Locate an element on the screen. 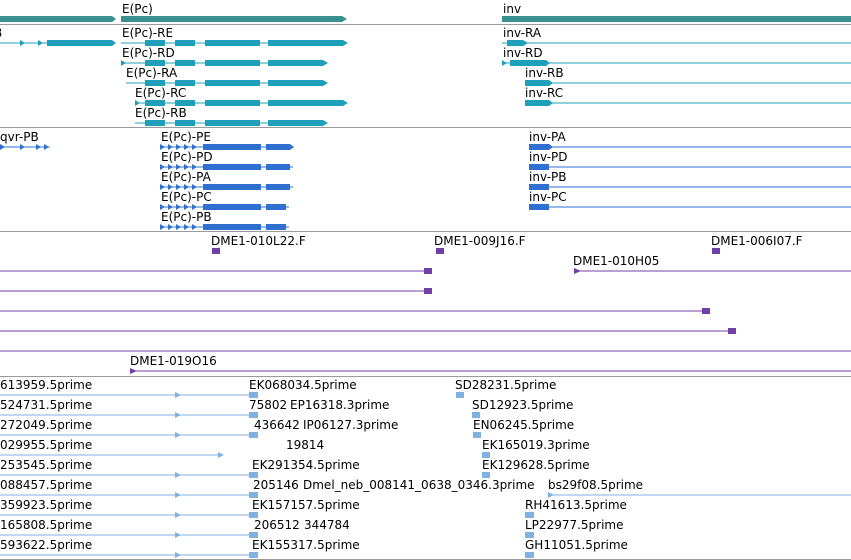  est-label: 165808.5prime is located at coordinates (46, 525).